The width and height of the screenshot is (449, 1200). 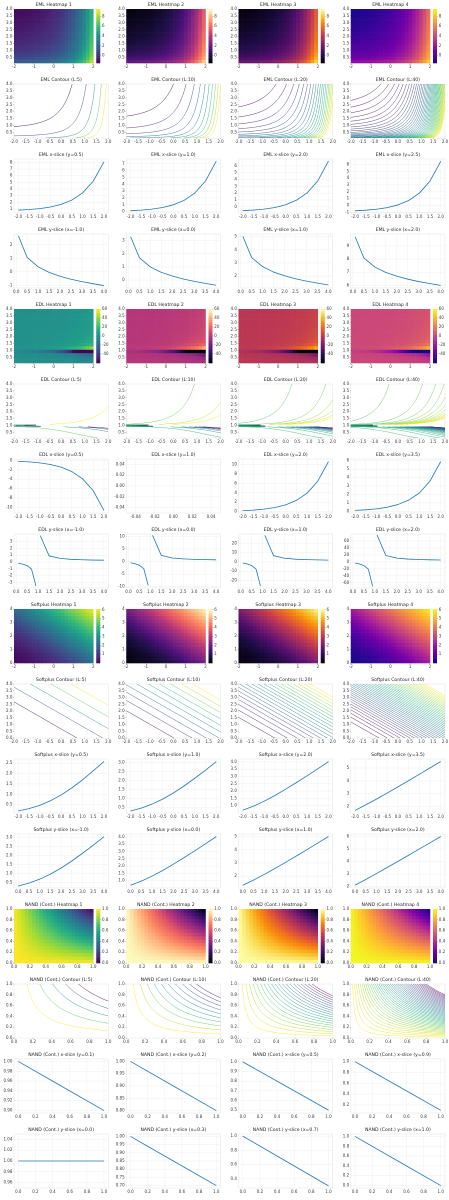 What do you see at coordinates (234, 131) in the screenshot?
I see `y-tick-label: 0.5` at bounding box center [234, 131].